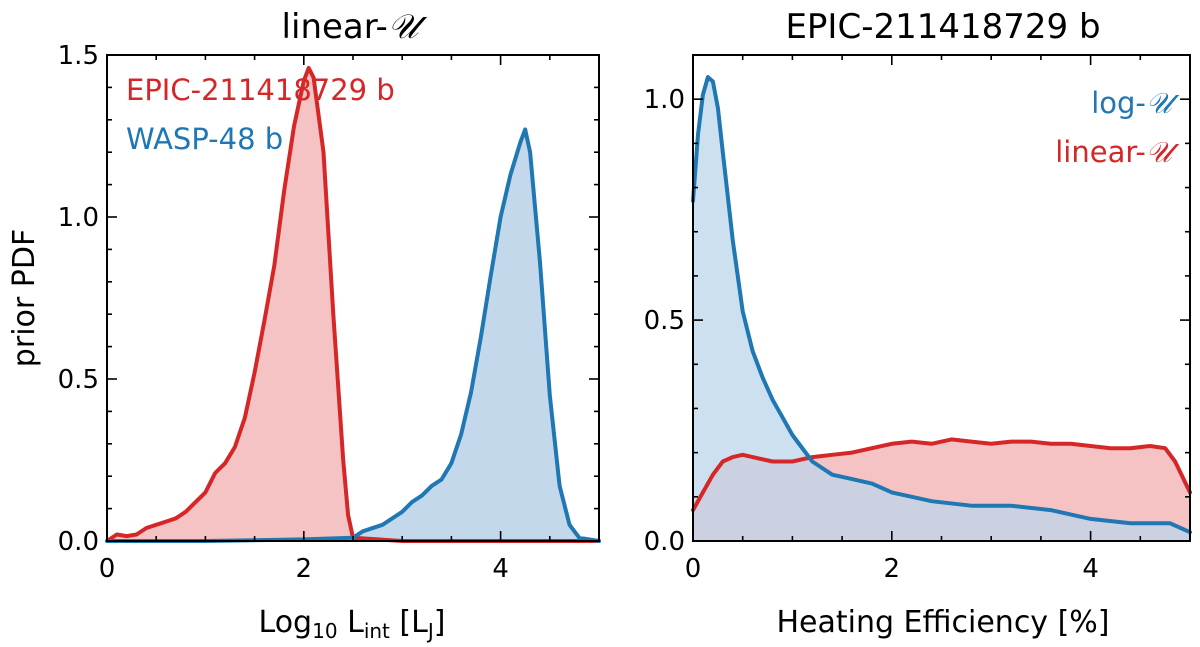 The width and height of the screenshot is (1200, 647). I want to click on left-y-axis-label: prior PDF, so click(24, 298).